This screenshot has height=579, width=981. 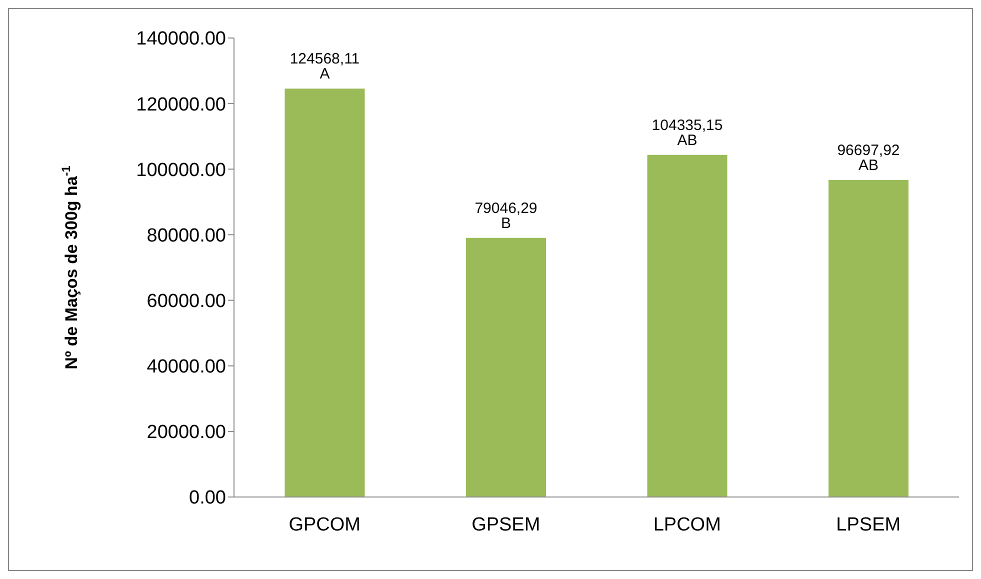 What do you see at coordinates (181, 39) in the screenshot?
I see `y-tick-label: 140000.00` at bounding box center [181, 39].